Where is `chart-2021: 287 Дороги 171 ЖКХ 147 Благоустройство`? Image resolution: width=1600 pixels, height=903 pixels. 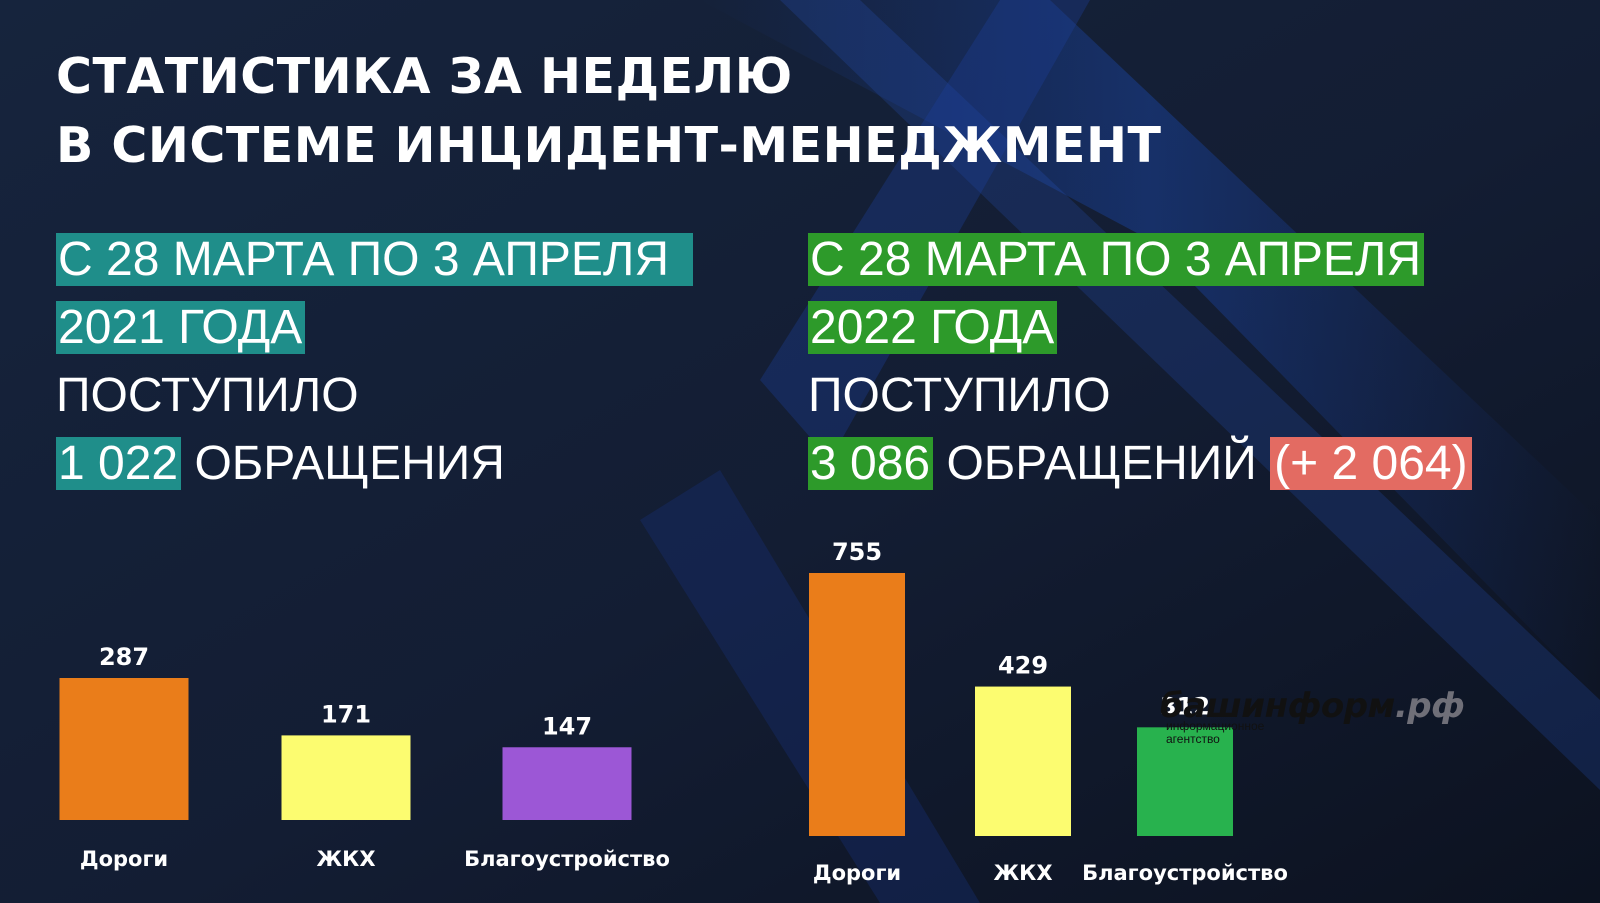 chart-2021: 287 Дороги 171 ЖКХ 147 Благоустройство is located at coordinates (364, 757).